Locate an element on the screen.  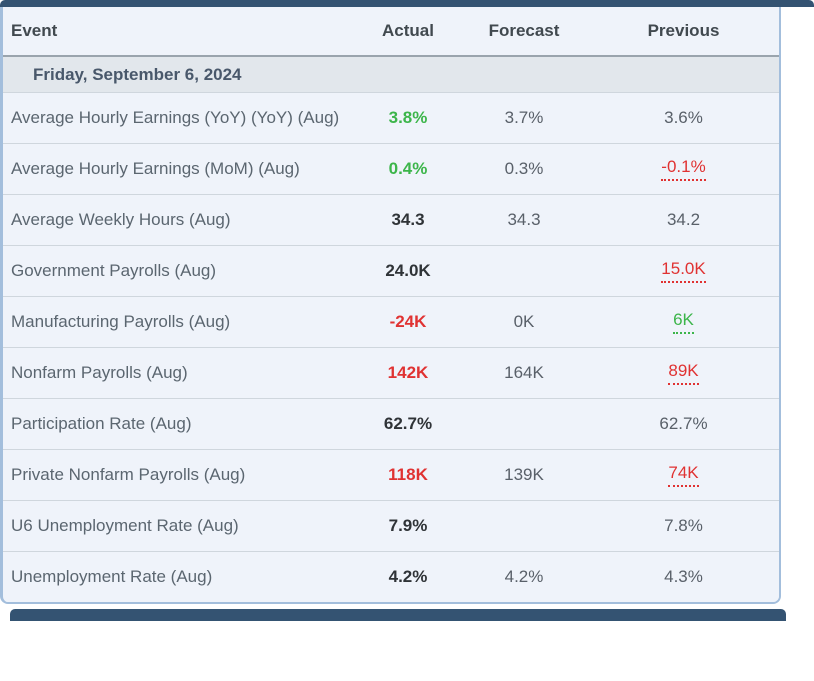
previous-value-cell: -0.1% is located at coordinates (683, 169).